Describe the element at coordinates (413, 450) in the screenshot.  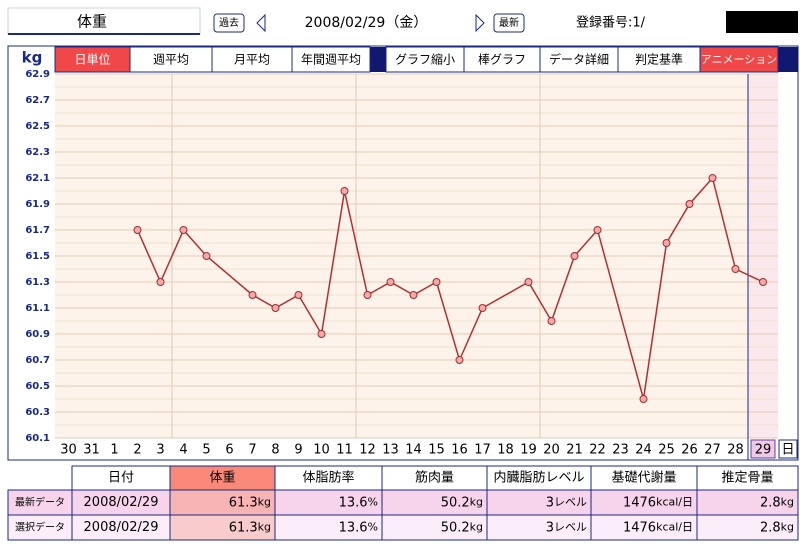
I see `x-tick-label: 14` at that location.